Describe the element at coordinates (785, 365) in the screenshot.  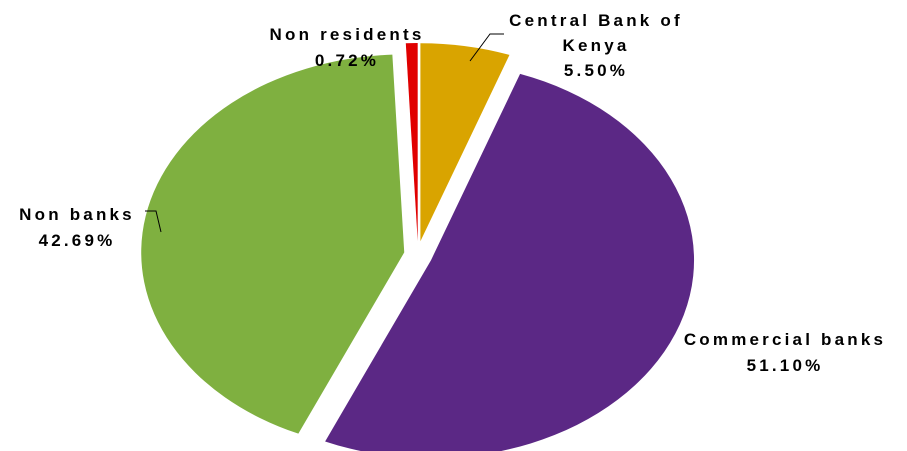
I see `slice-value-commercial-banks: 51.10%` at that location.